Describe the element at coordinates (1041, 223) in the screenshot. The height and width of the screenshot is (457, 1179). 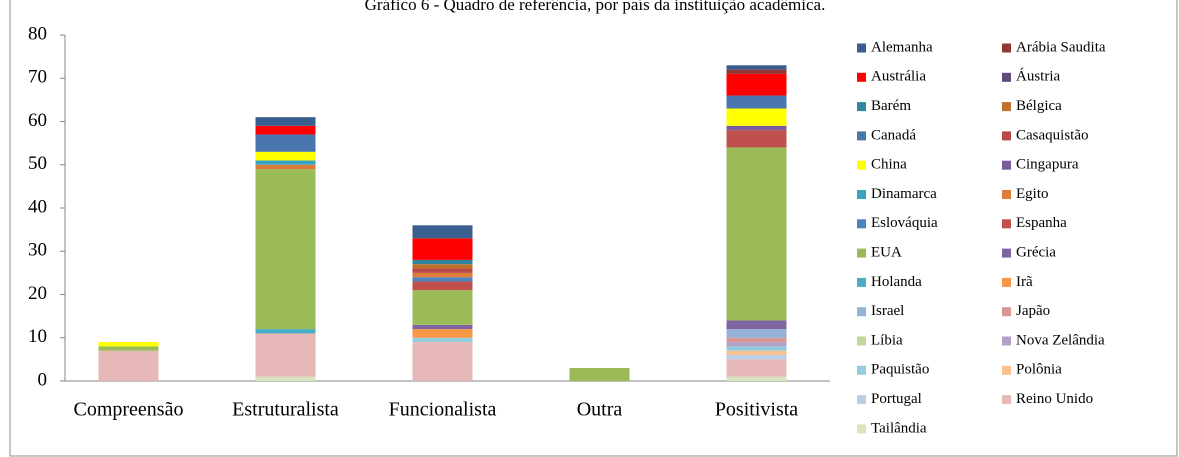
I see `legend-label: Espanha` at that location.